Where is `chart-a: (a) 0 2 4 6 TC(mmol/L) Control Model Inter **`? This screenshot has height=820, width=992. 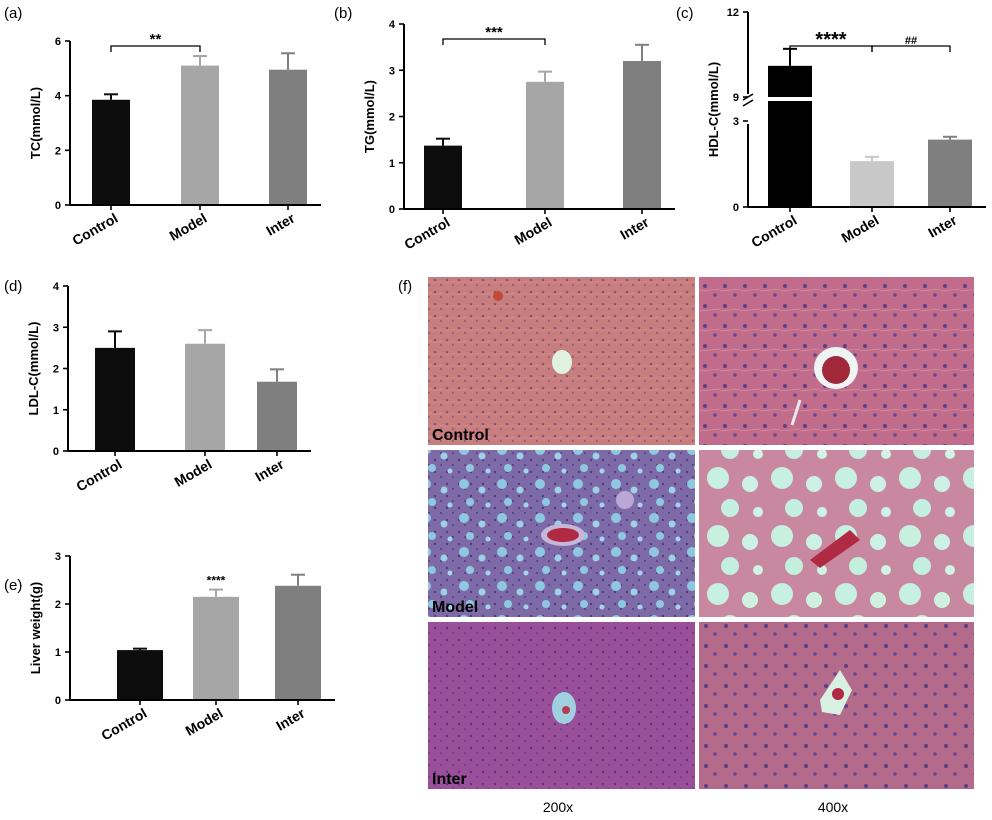
chart-a: (a) 0 2 4 6 TC(mmol/L) Control Model Inter ** is located at coordinates (162, 126).